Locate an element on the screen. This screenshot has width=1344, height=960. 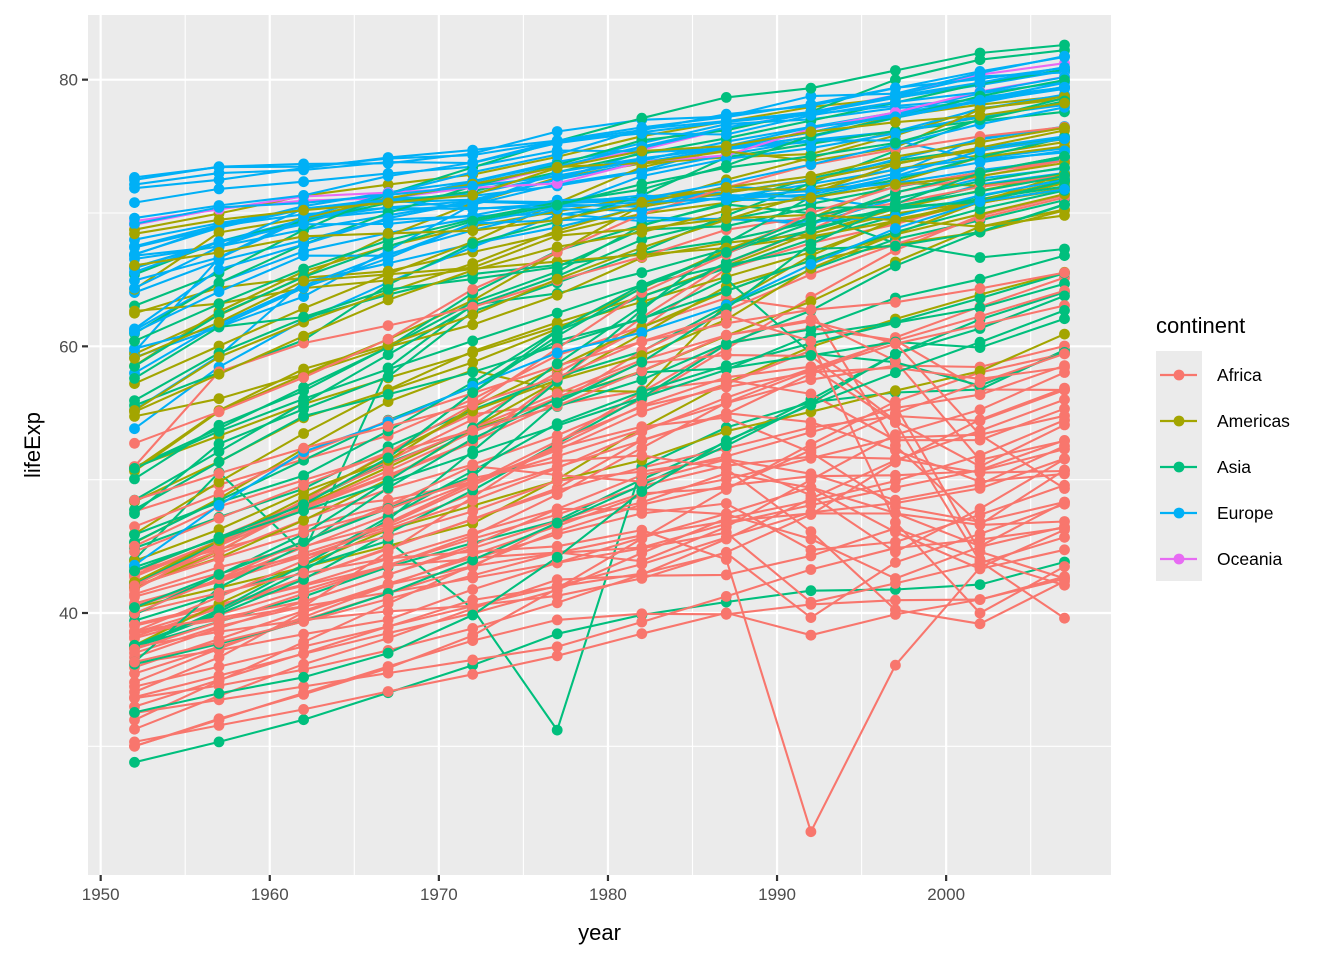
x-axis: 1950 1960 1970 1980 1990 2000 year is located at coordinates (523, 910).